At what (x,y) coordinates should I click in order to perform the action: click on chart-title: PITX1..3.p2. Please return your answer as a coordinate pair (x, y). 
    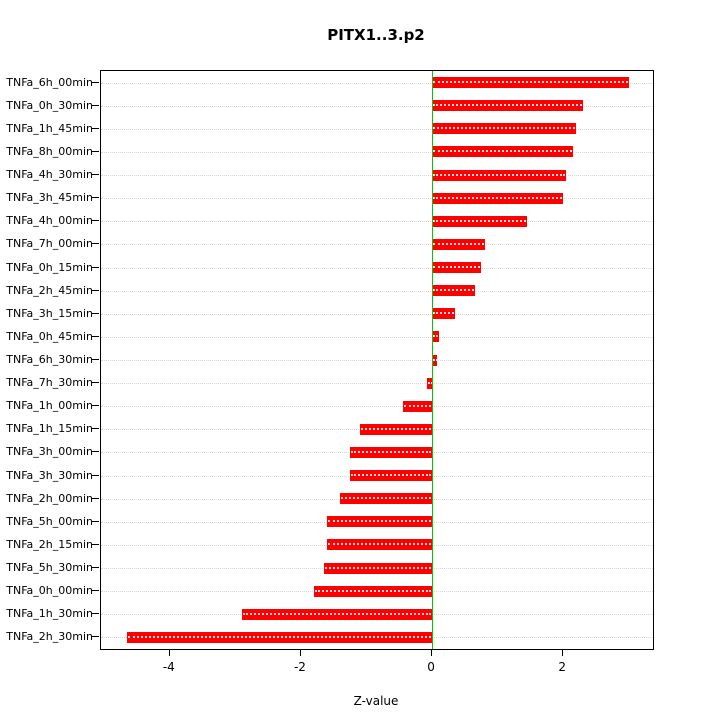
    Looking at the image, I should click on (376, 35).